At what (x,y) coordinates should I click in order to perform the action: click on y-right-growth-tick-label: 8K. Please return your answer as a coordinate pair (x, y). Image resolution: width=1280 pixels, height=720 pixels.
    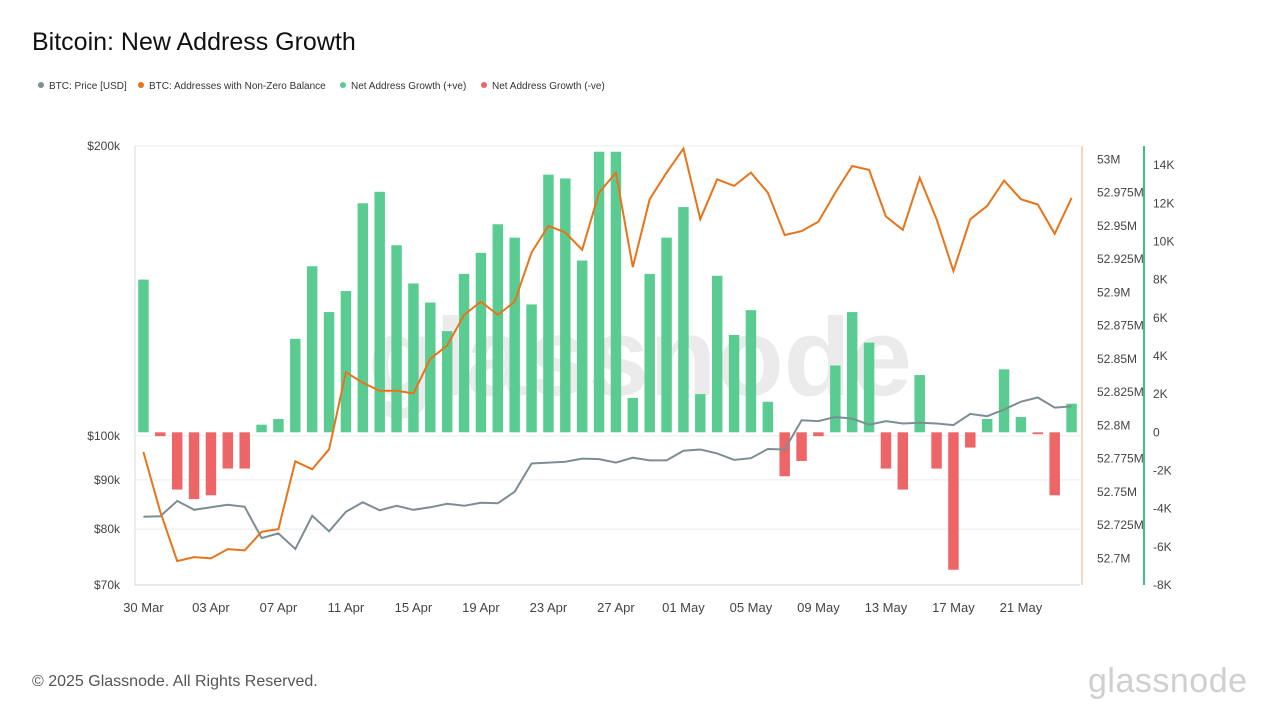
    Looking at the image, I should click on (1160, 280).